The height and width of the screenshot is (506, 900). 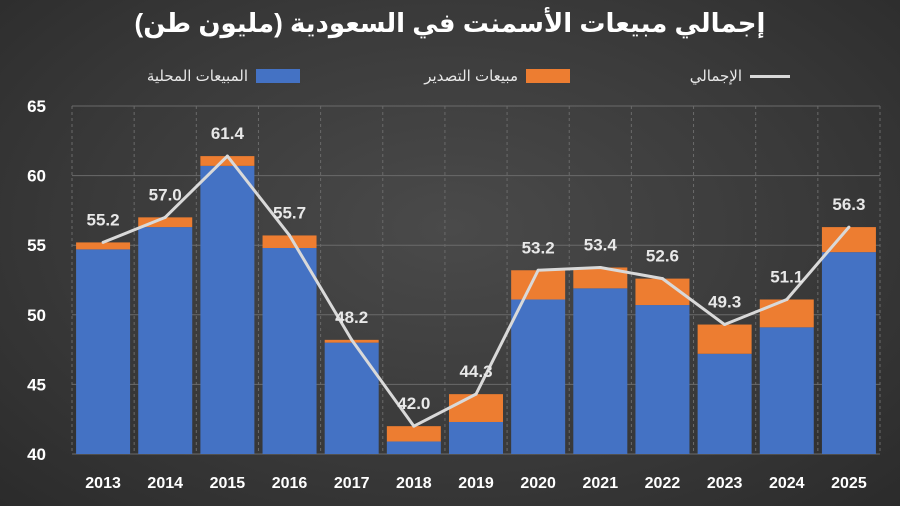 I want to click on legend-item-total: الإجمالي, so click(x=740, y=76).